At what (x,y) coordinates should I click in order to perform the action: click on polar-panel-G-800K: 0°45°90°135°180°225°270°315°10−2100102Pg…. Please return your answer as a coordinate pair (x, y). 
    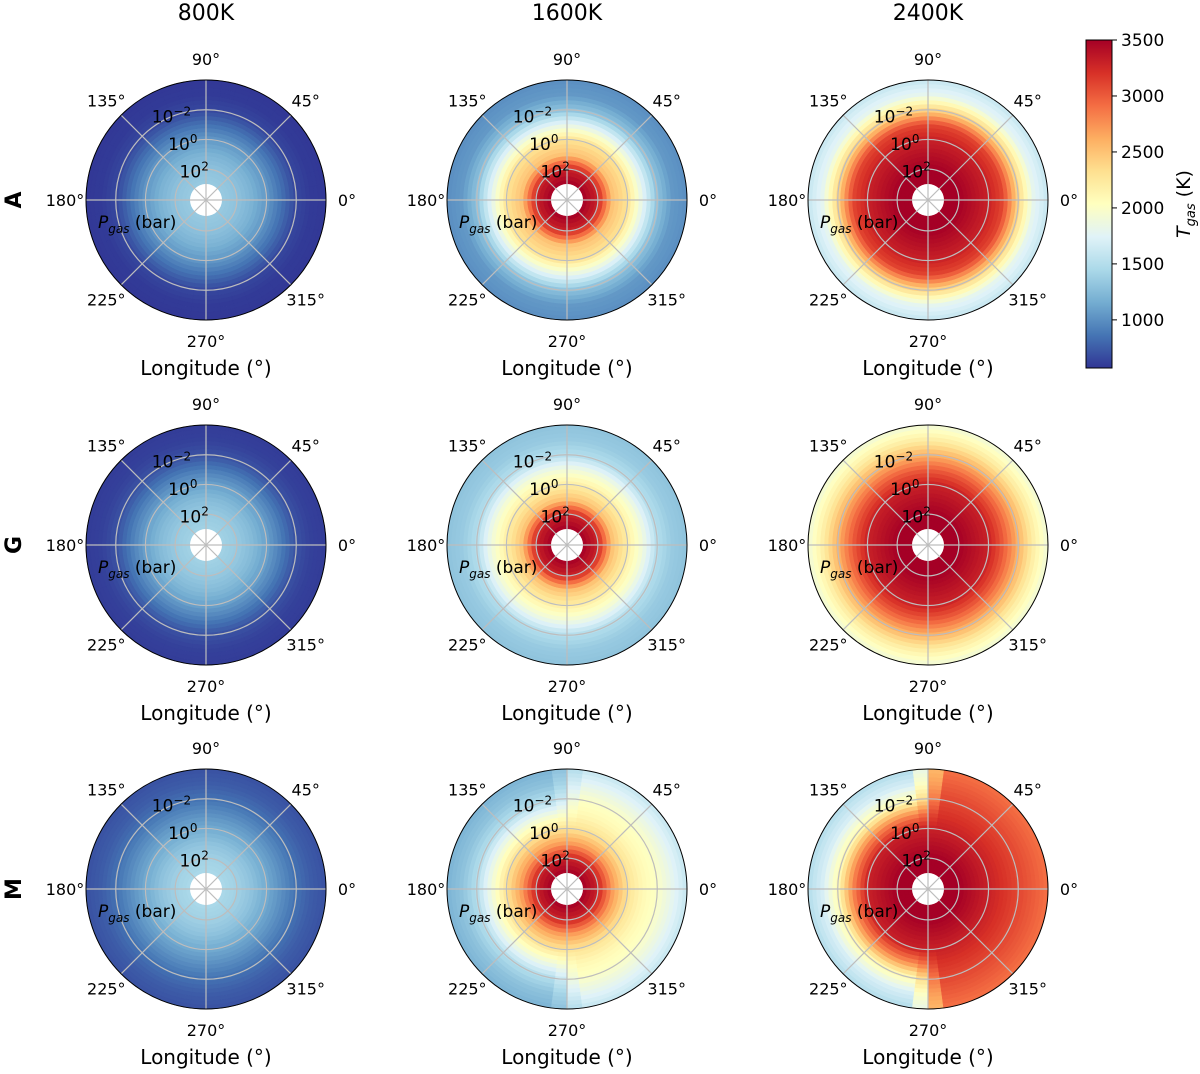
    Looking at the image, I should click on (201, 560).